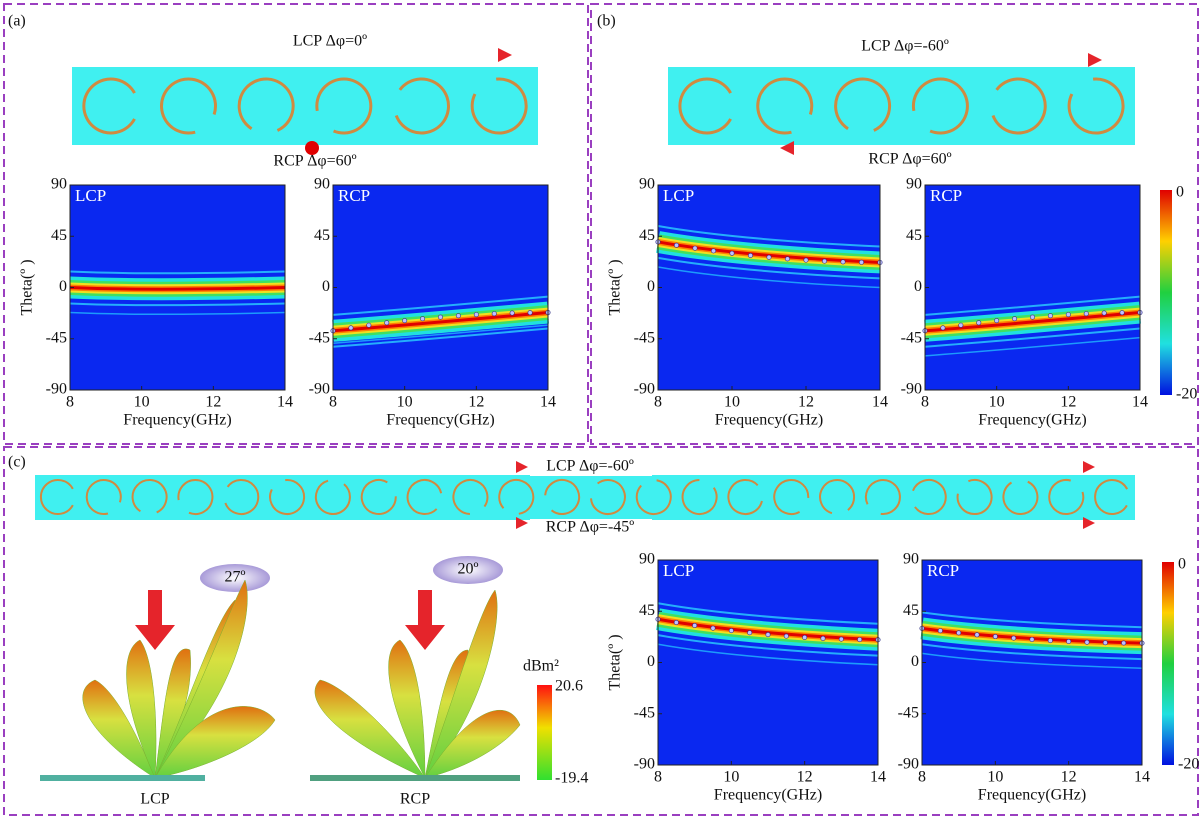  Describe the element at coordinates (17, 462) in the screenshot. I see `panel-label: (c)` at that location.